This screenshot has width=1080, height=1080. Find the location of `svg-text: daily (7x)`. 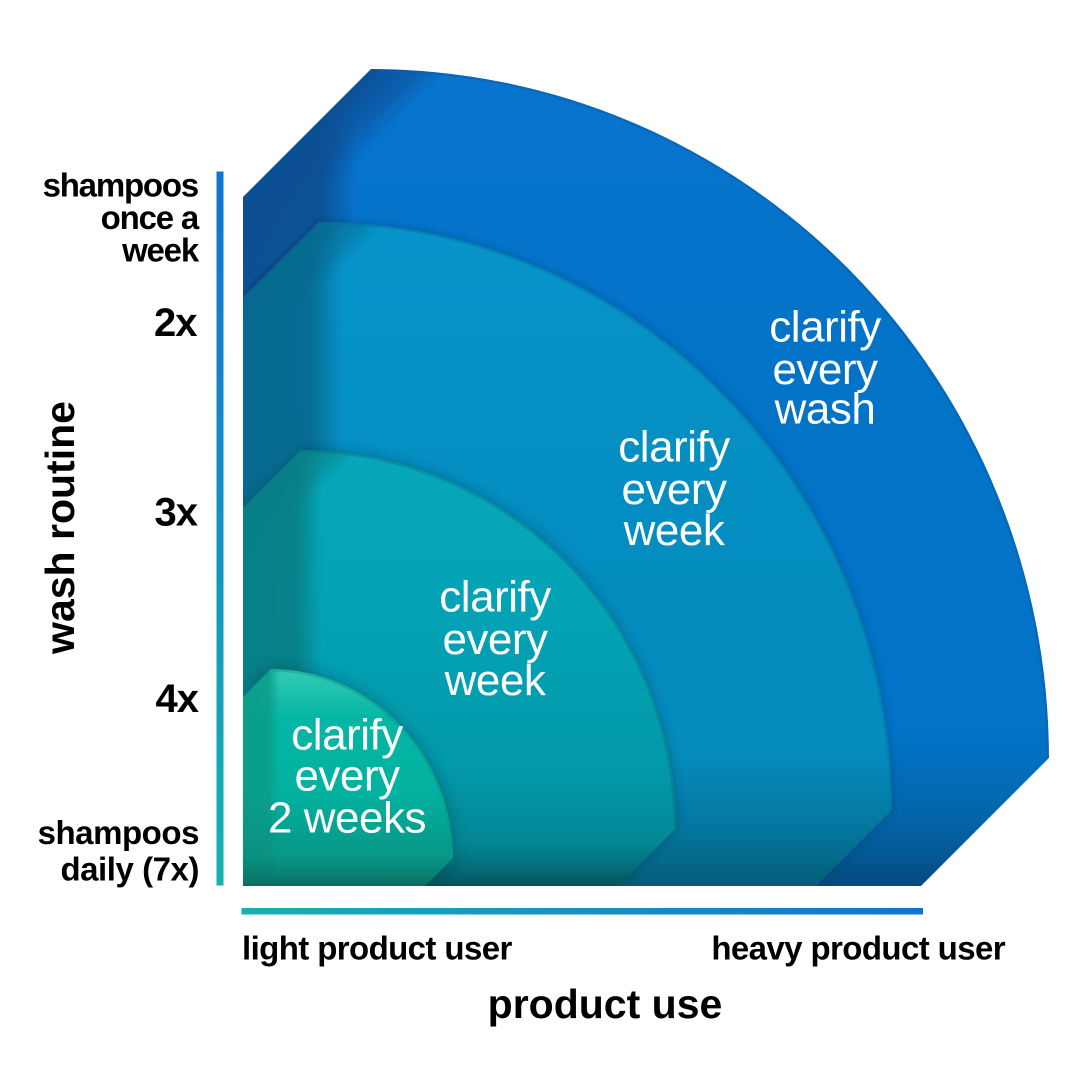

svg-text: daily (7x) is located at coordinates (129, 869).